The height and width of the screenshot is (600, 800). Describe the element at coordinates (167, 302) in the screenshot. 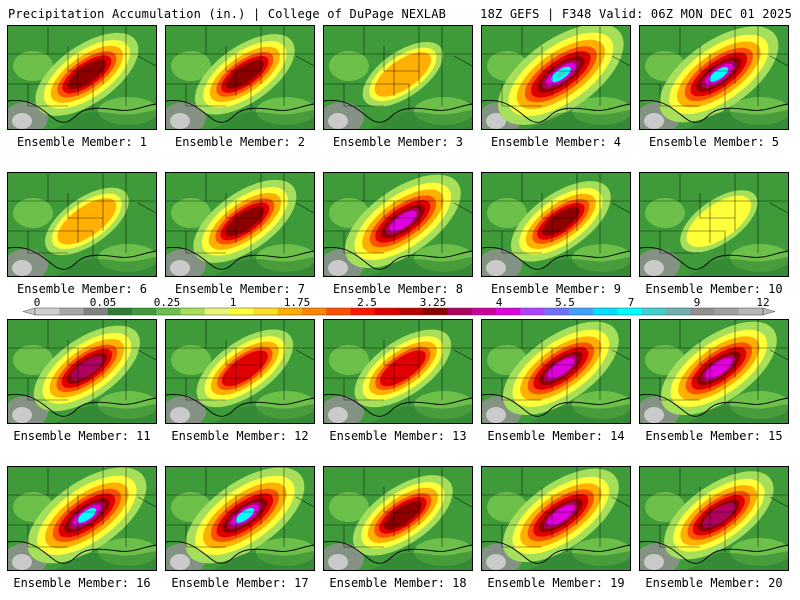

I see `colorbar-tick-label: 0.25` at that location.